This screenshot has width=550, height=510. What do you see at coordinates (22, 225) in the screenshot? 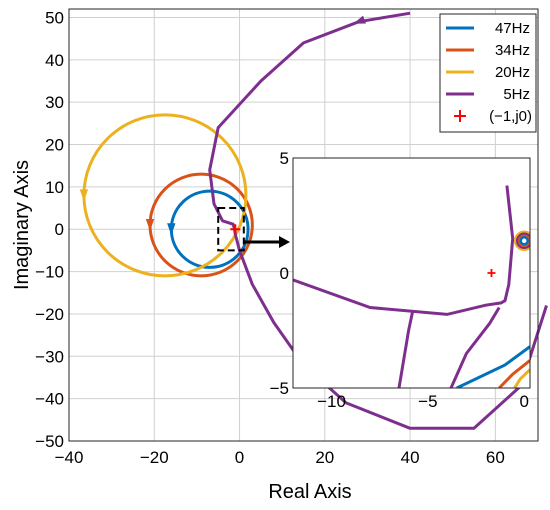
I see `y-axis-label: Imaginary Axis` at bounding box center [22, 225].